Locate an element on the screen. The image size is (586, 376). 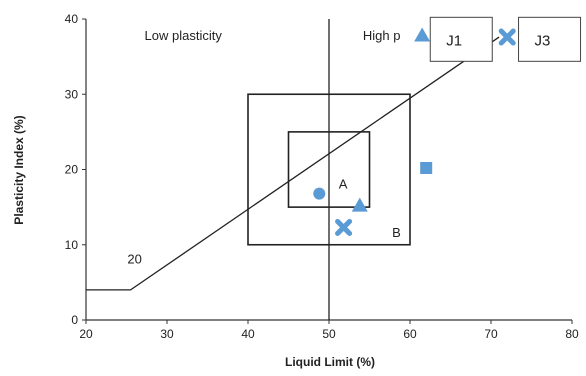
region-a-label: A is located at coordinates (343, 183).